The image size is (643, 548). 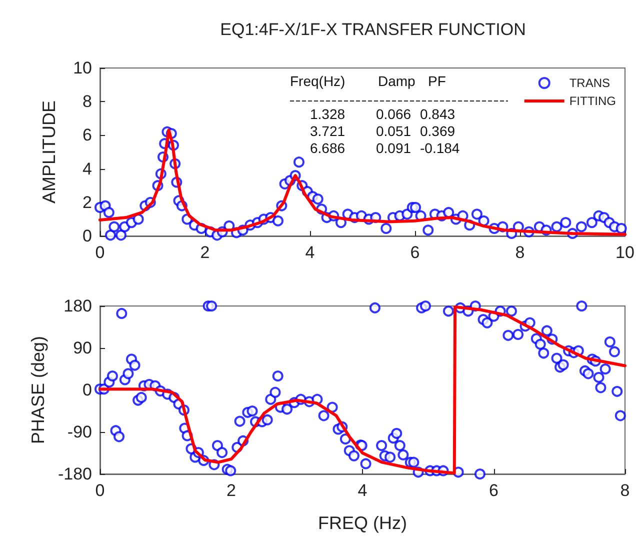 I want to click on y-tick-label: 10, so click(x=82, y=68).